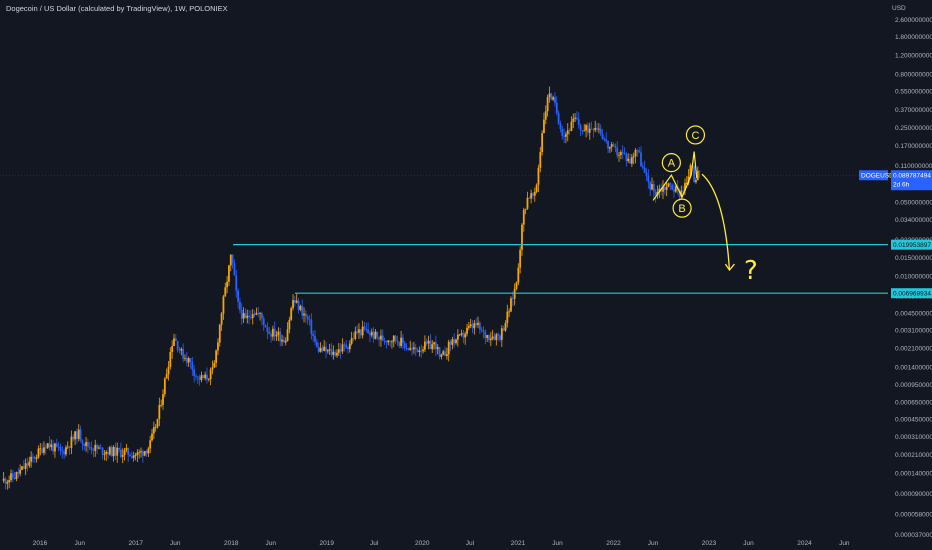 This screenshot has height=550, width=932. What do you see at coordinates (913, 313) in the screenshot?
I see `y-tick-label: 0.004500000` at bounding box center [913, 313].